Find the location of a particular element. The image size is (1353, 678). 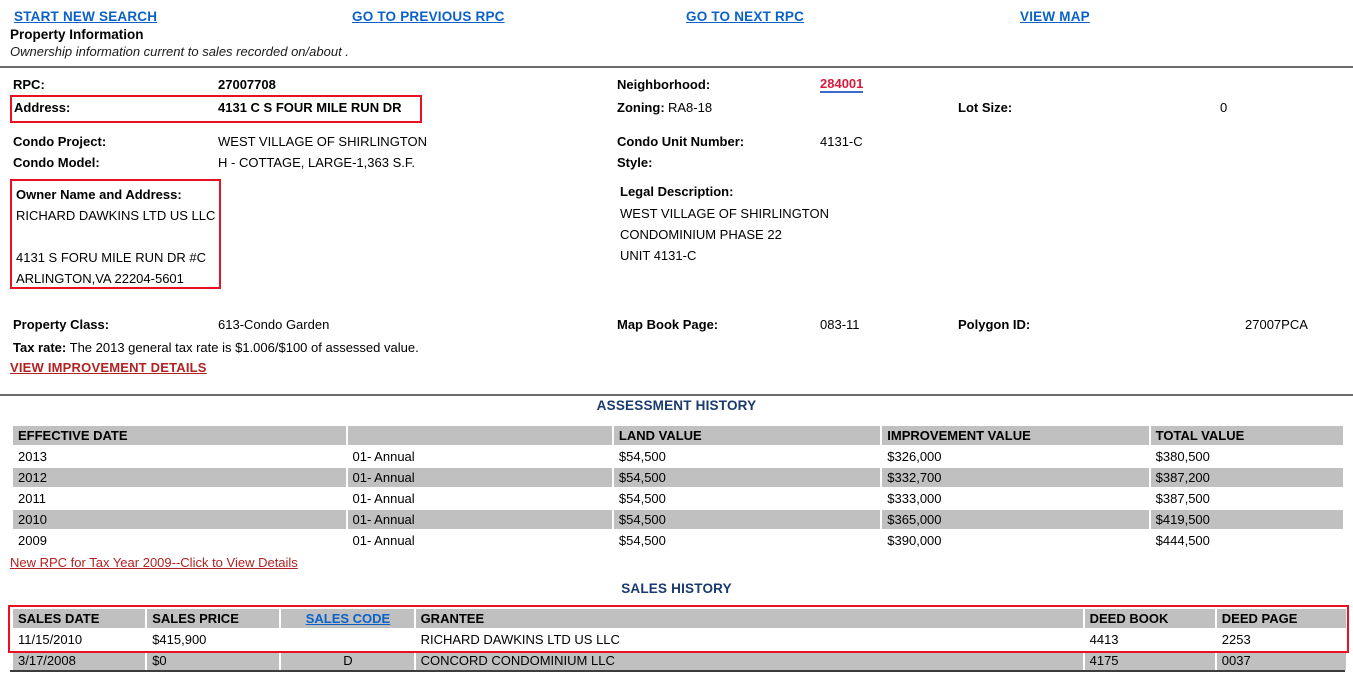

condo-model-label: Condo Model: is located at coordinates (56, 162).